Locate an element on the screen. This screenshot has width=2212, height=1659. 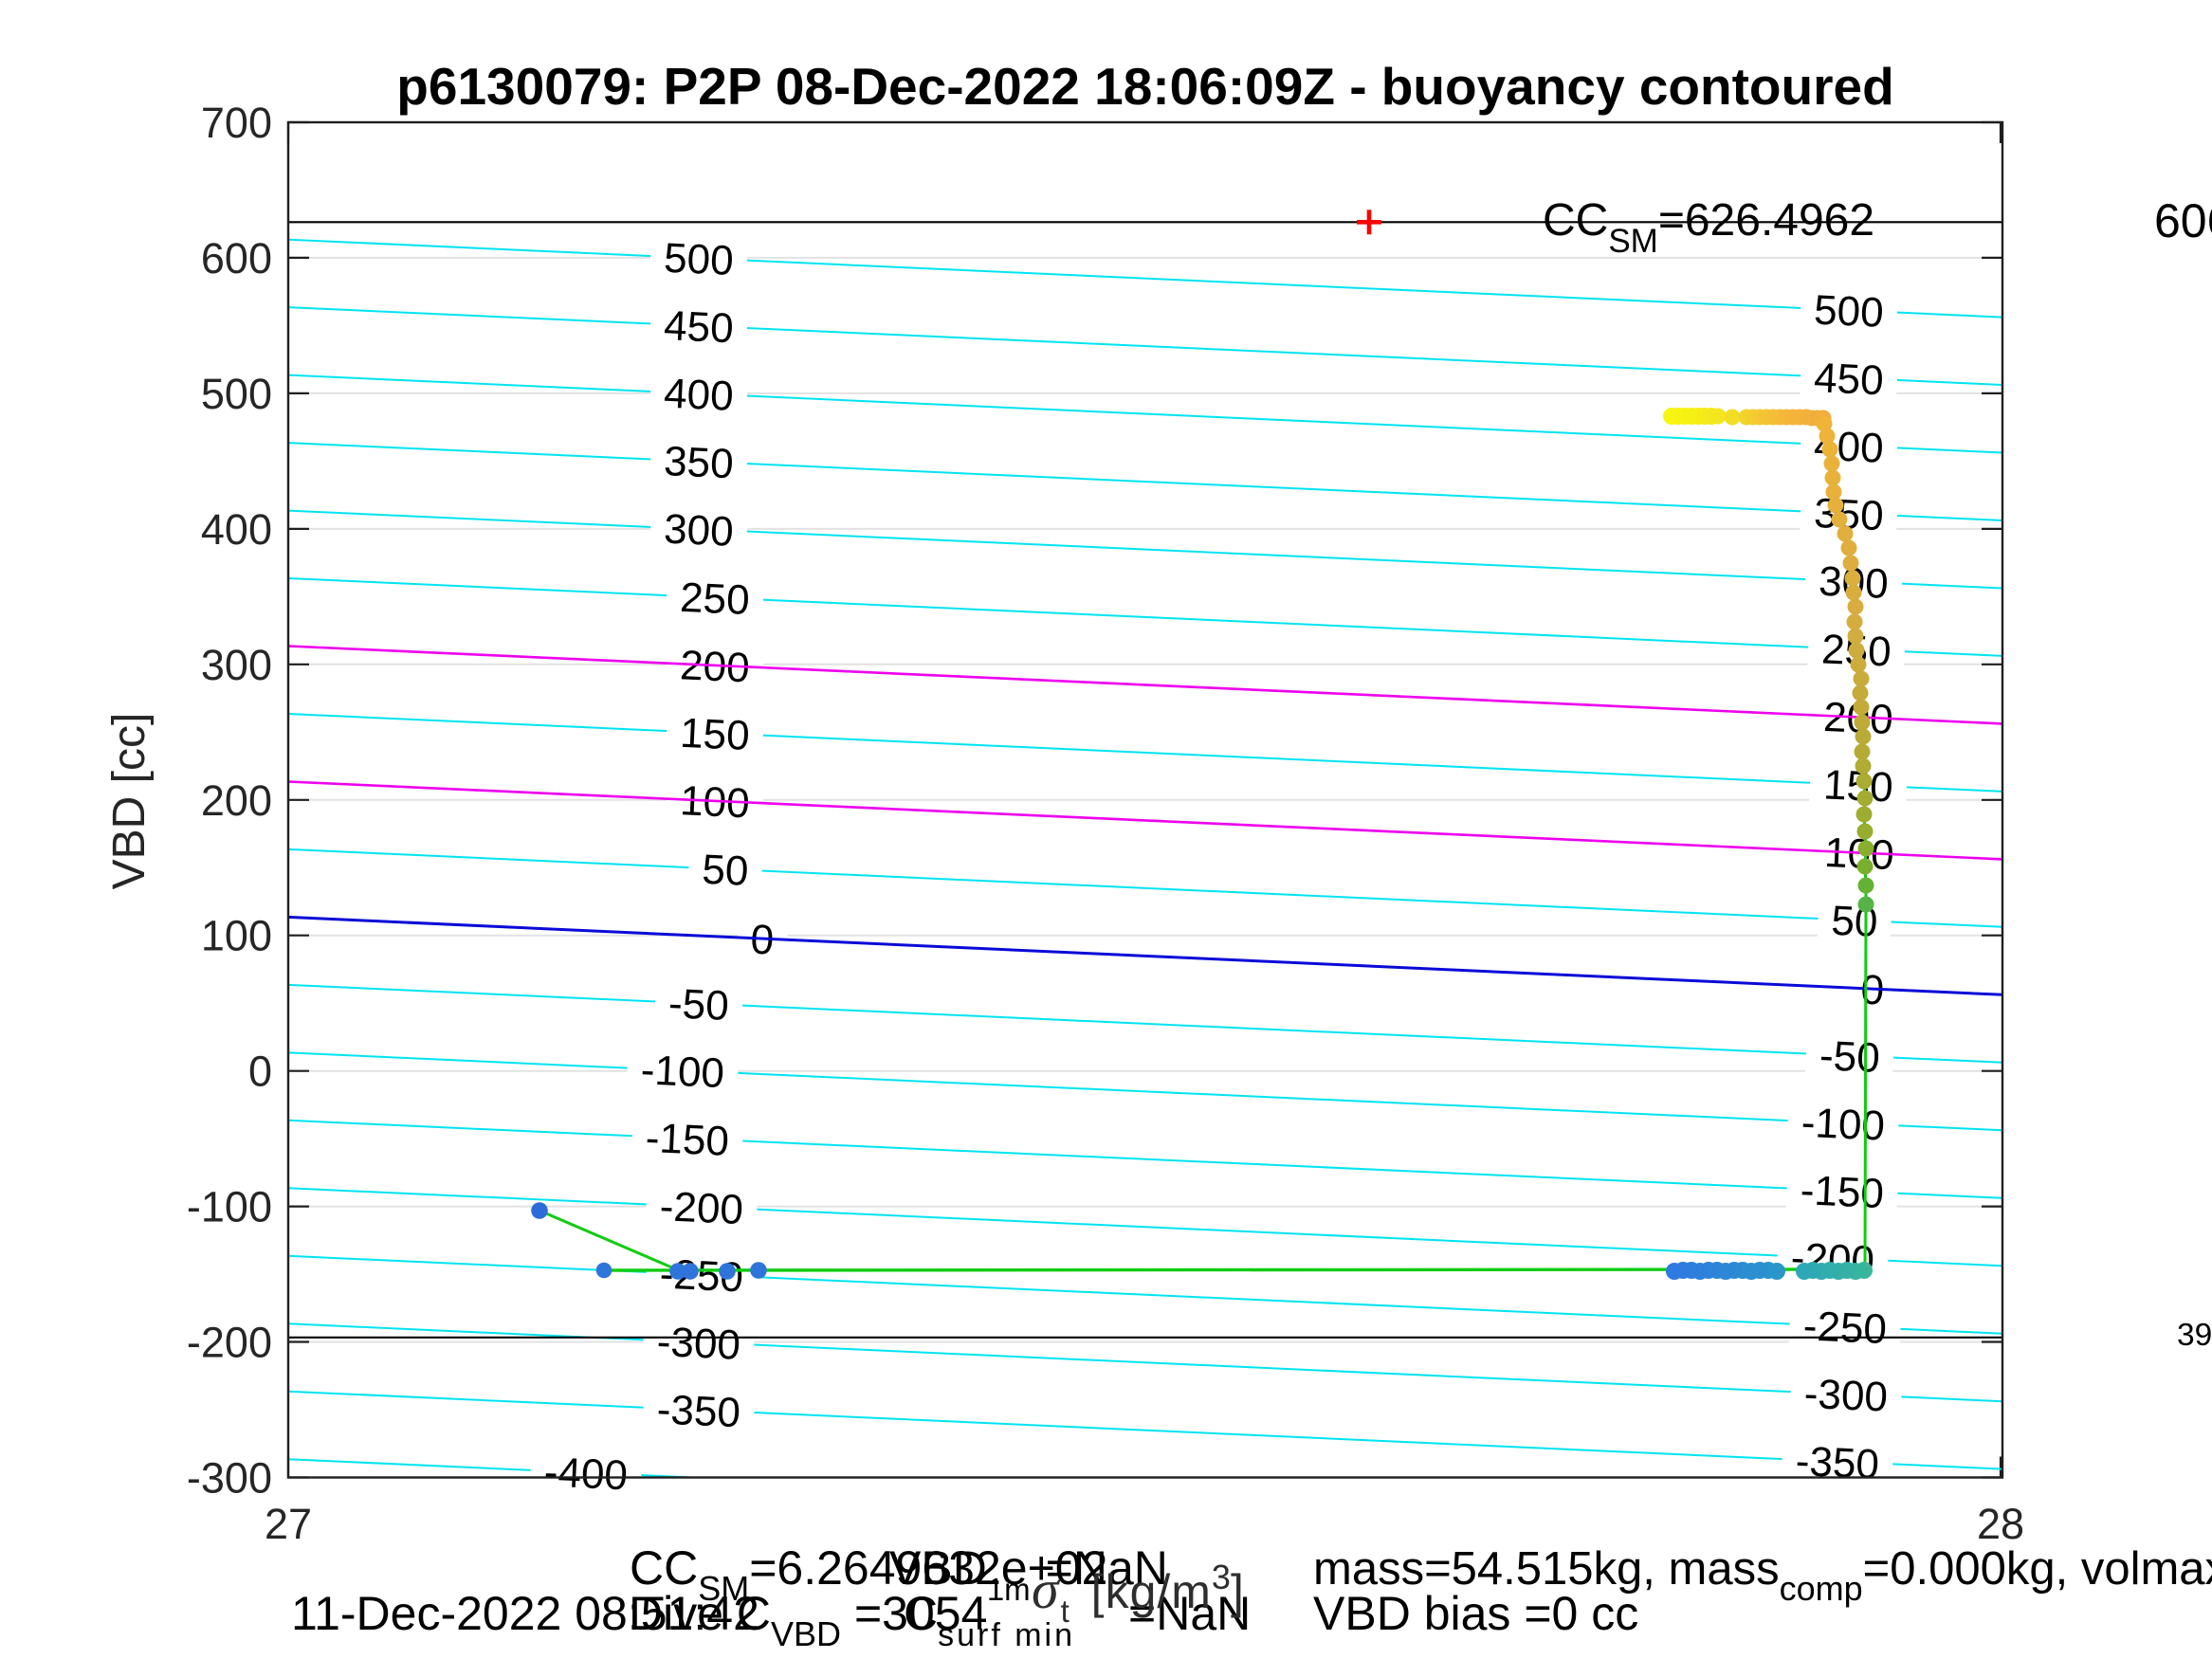
svg-text: σt [kg/m3] is located at coordinates (1138, 1593).